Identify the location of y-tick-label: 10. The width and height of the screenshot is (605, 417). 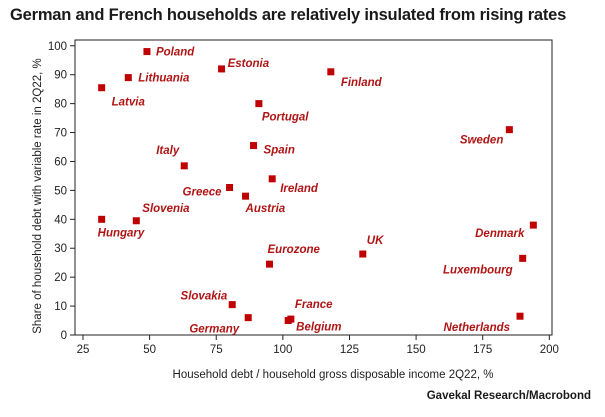
(60, 307).